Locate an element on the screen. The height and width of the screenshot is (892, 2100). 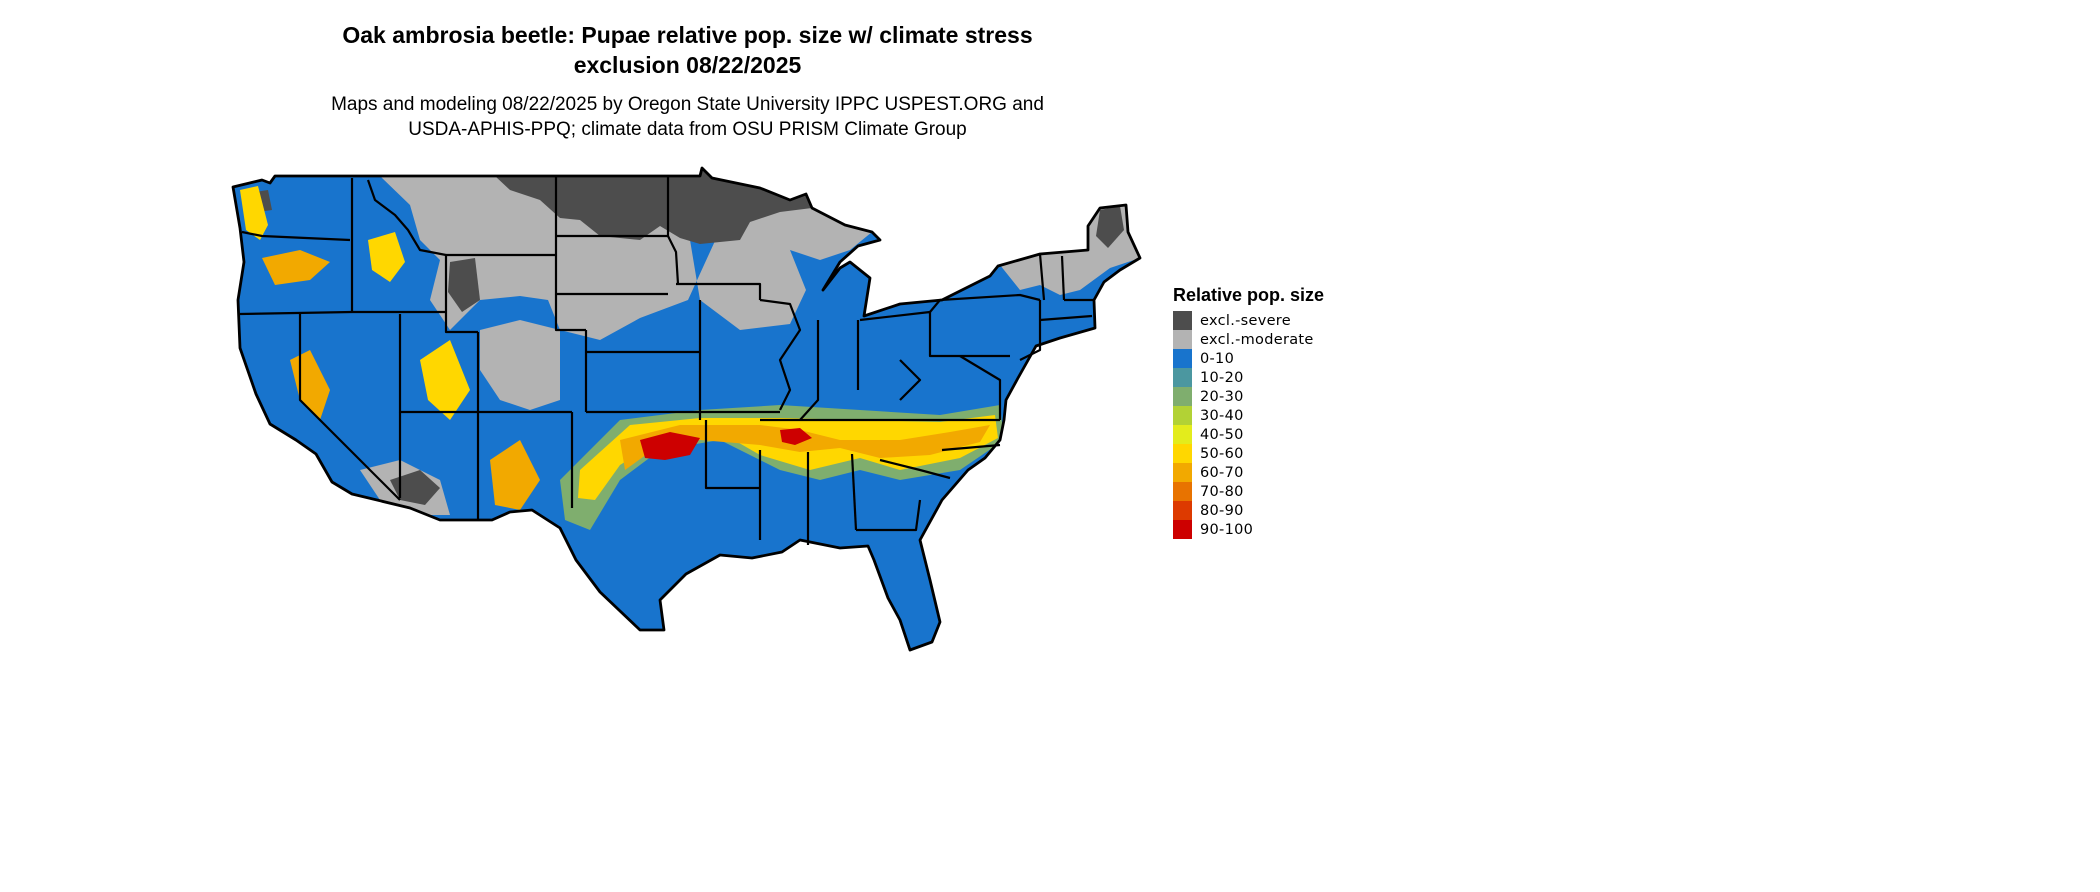
legend-label: 30-40 is located at coordinates (1222, 415).